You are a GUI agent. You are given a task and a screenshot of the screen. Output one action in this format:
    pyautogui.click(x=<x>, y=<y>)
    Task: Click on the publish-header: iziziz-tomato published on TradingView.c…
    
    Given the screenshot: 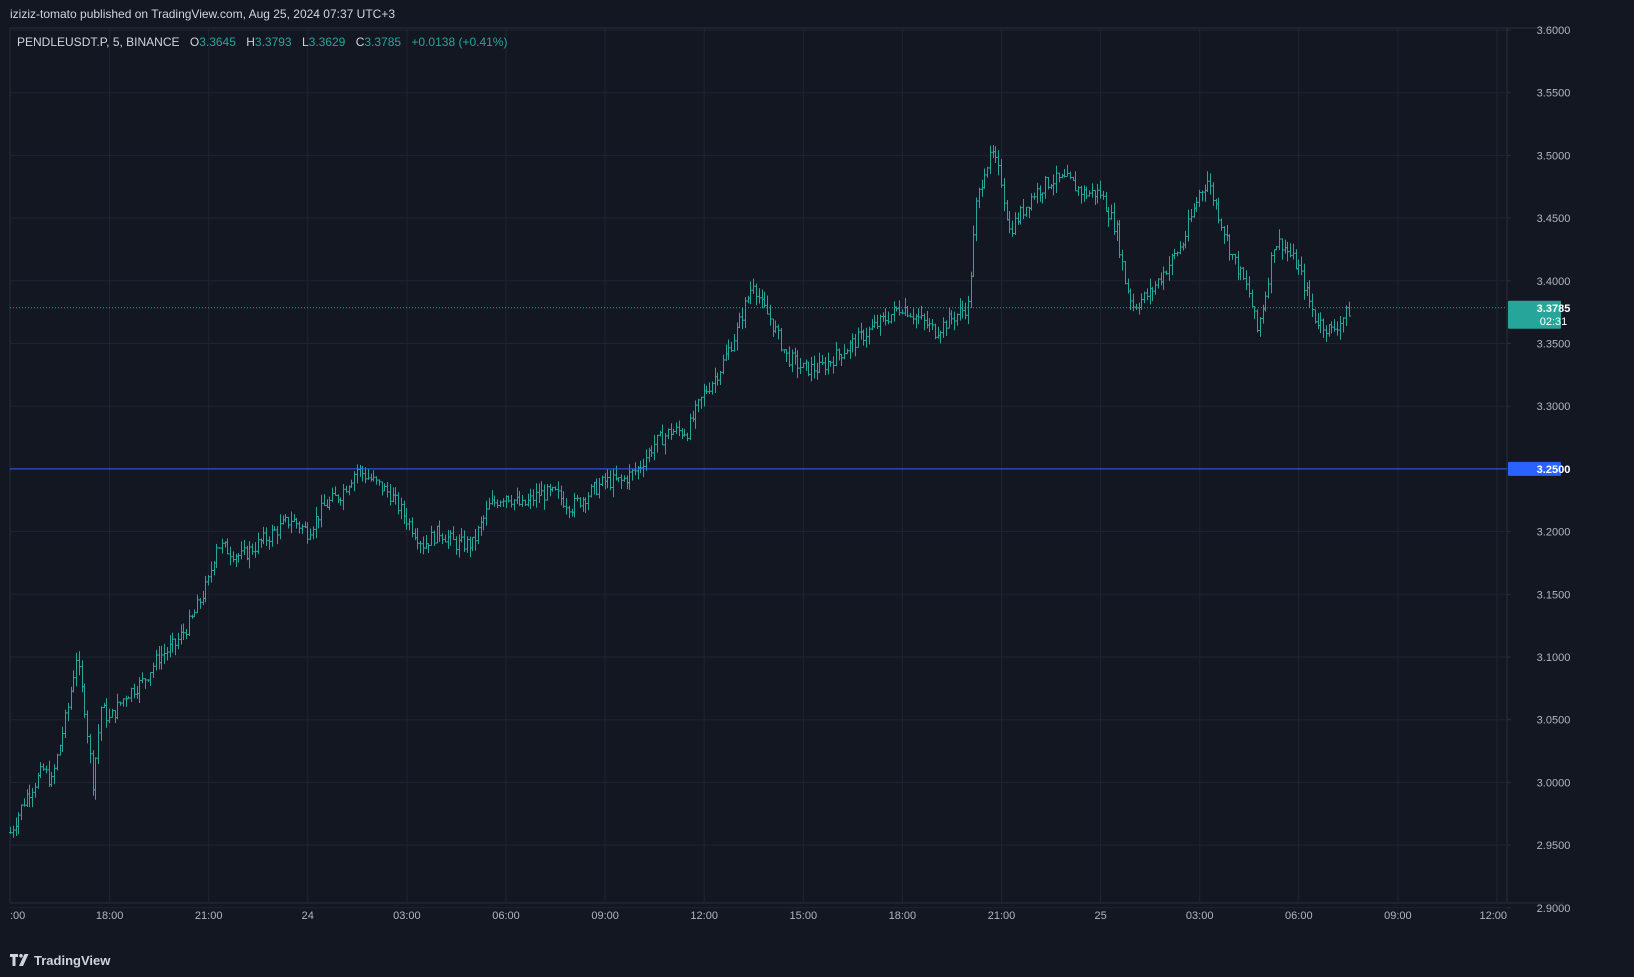 What is the action you would take?
    pyautogui.click(x=817, y=14)
    